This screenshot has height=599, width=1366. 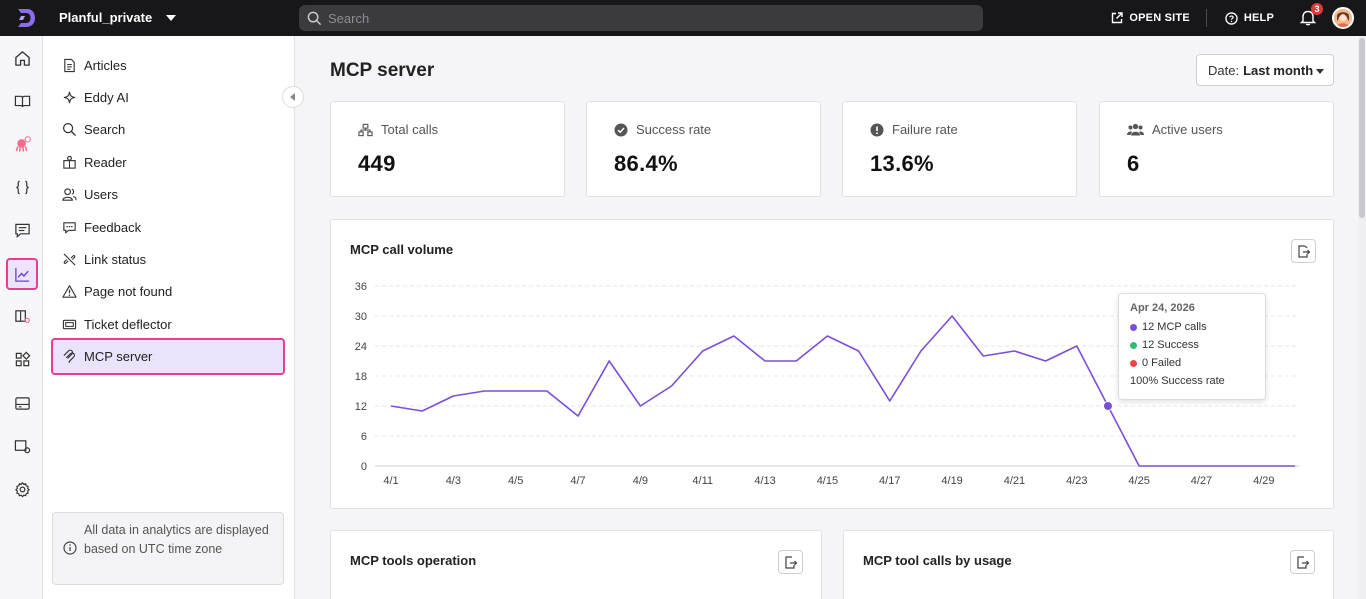 I want to click on divider, so click(x=1206, y=18).